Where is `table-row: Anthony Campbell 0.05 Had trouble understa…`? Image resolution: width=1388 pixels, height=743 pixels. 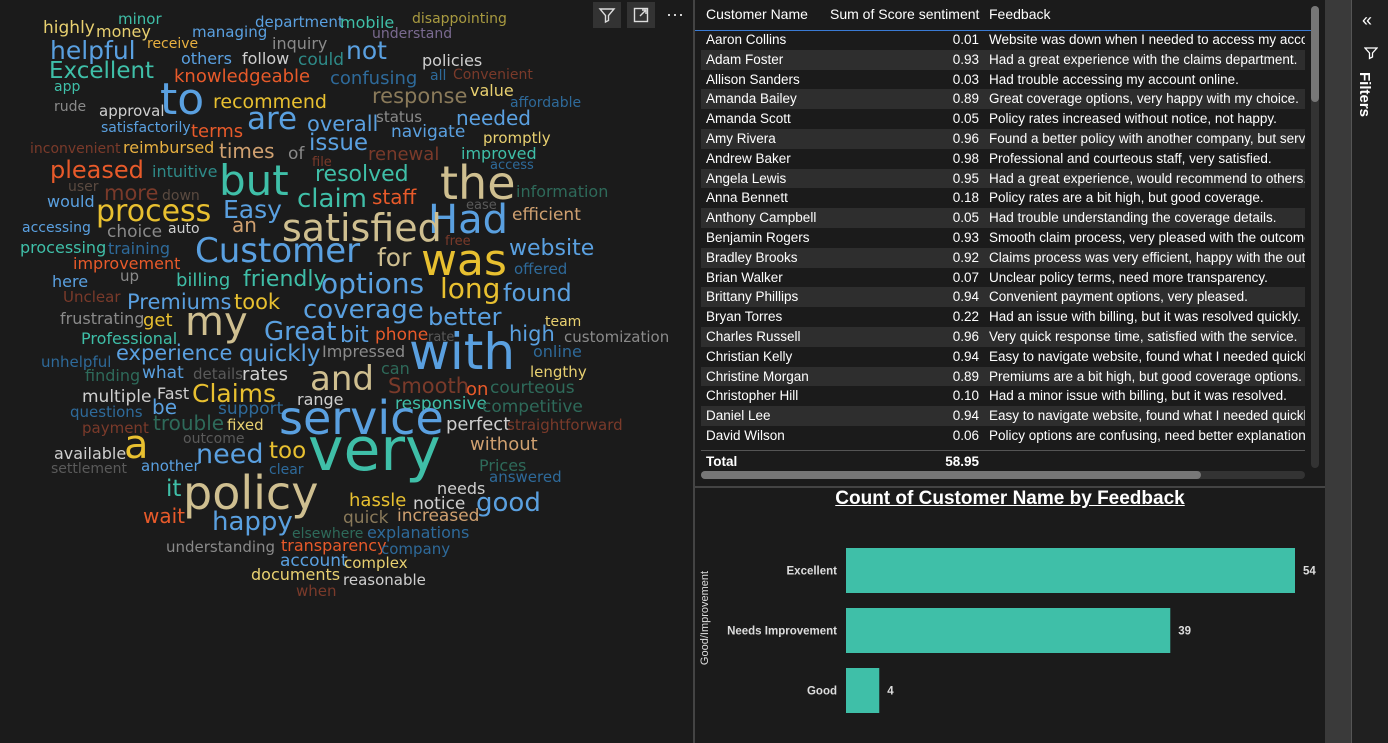
table-row: Anthony Campbell 0.05 Had trouble understa… is located at coordinates (1003, 218).